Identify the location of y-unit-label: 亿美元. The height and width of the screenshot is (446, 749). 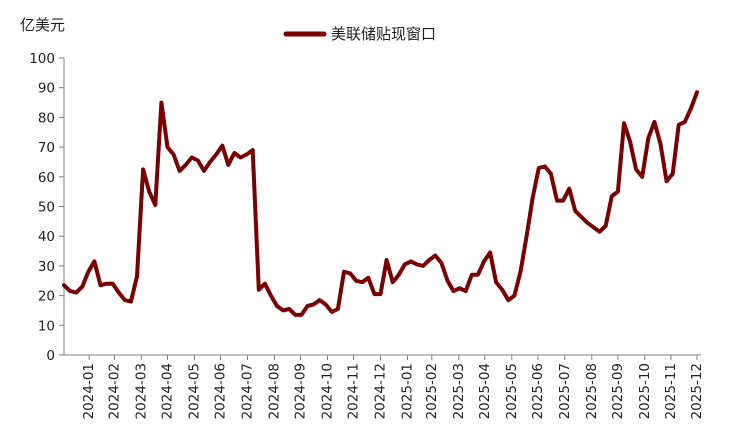
(42, 25).